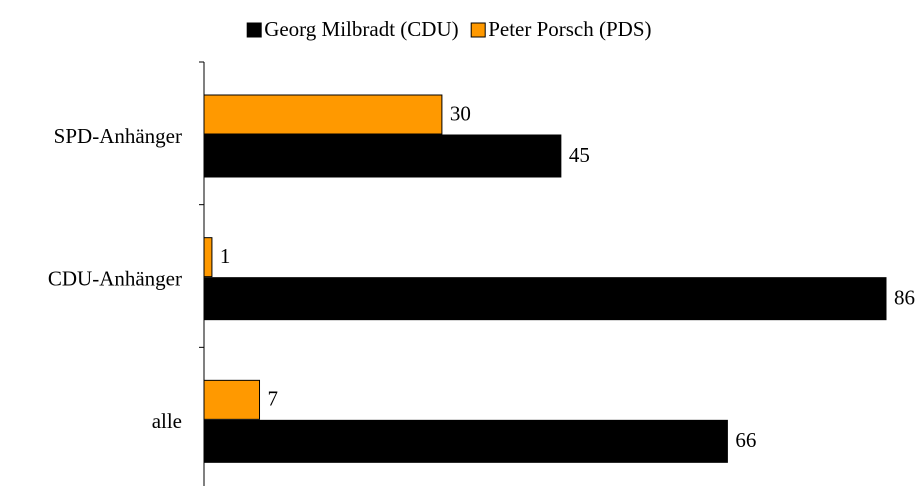  Describe the element at coordinates (225, 256) in the screenshot. I see `data-label: 1` at that location.